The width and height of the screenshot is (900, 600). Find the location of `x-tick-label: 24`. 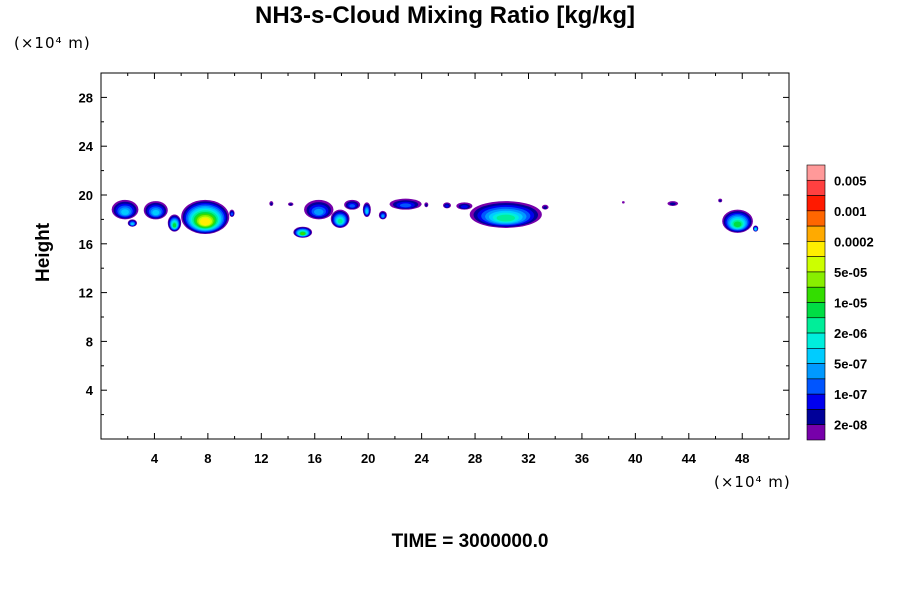

x-tick-label: 24 is located at coordinates (421, 458).